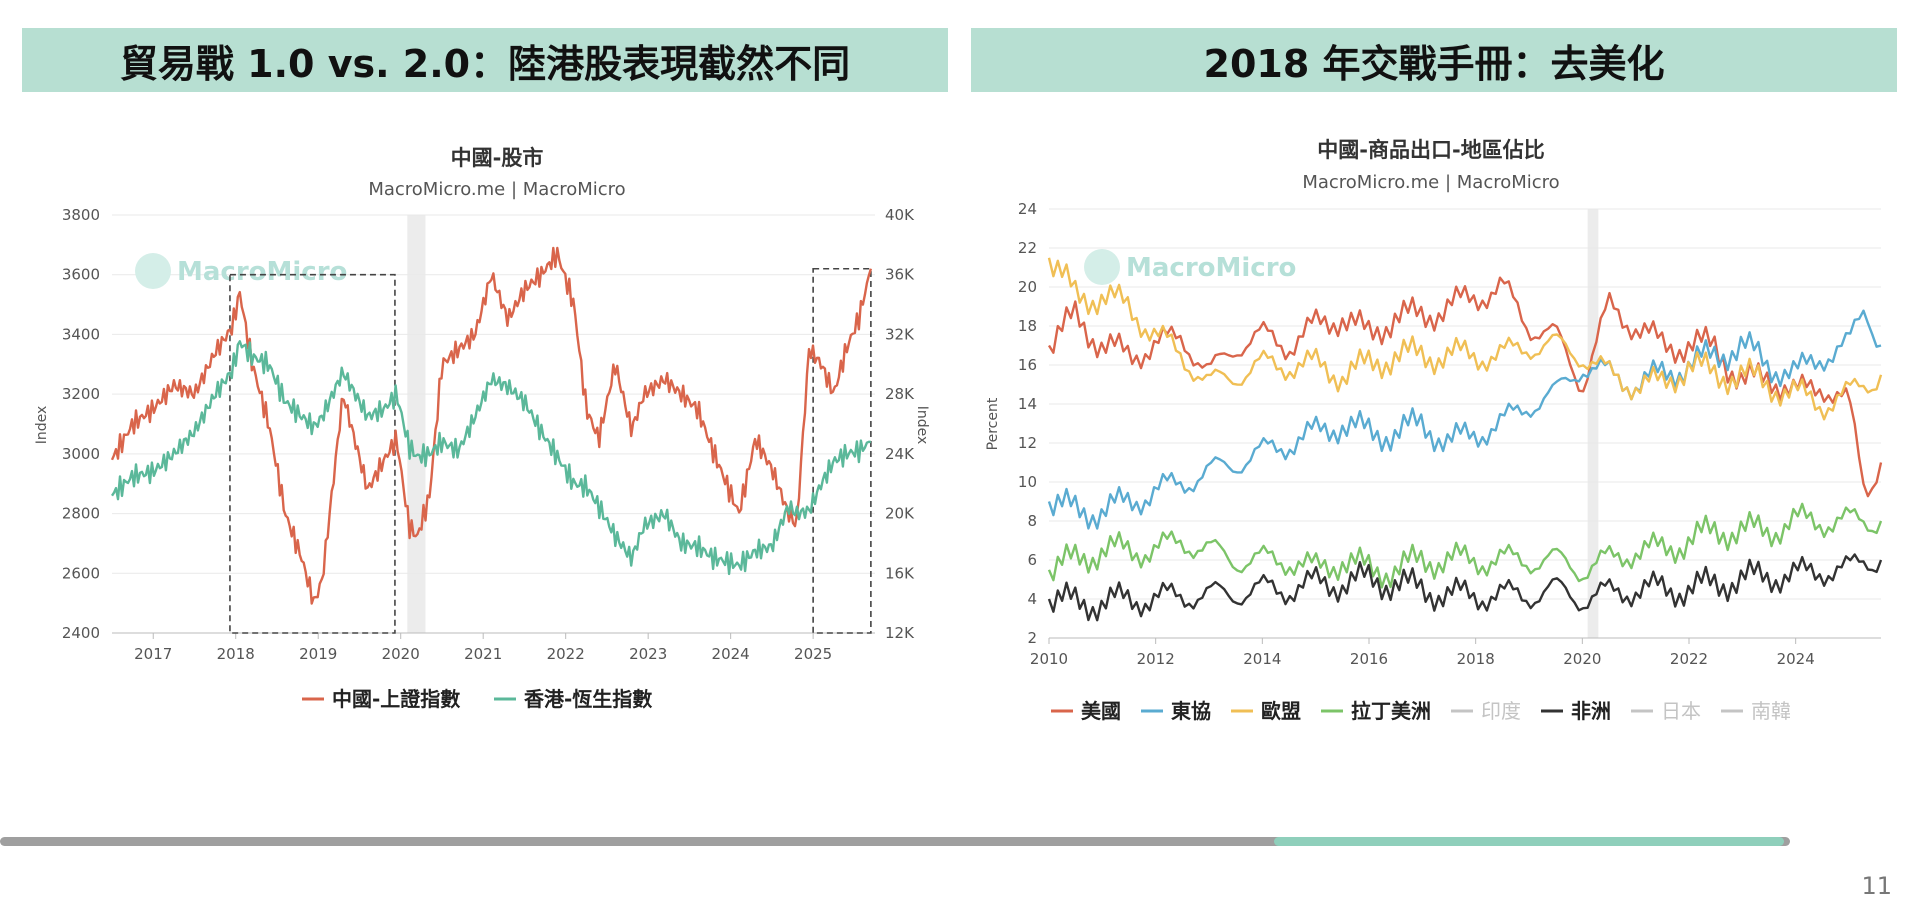 This screenshot has height=914, width=1920. Describe the element at coordinates (1156, 659) in the screenshot. I see `x-tick-label: 2012` at that location.